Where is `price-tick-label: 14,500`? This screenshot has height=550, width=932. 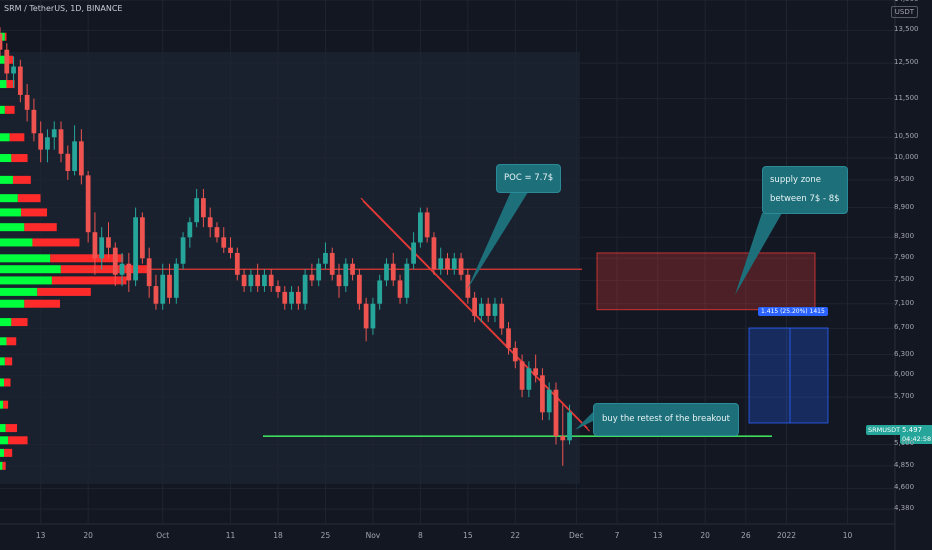
price-tick-label: 14,500 is located at coordinates (913, 1).